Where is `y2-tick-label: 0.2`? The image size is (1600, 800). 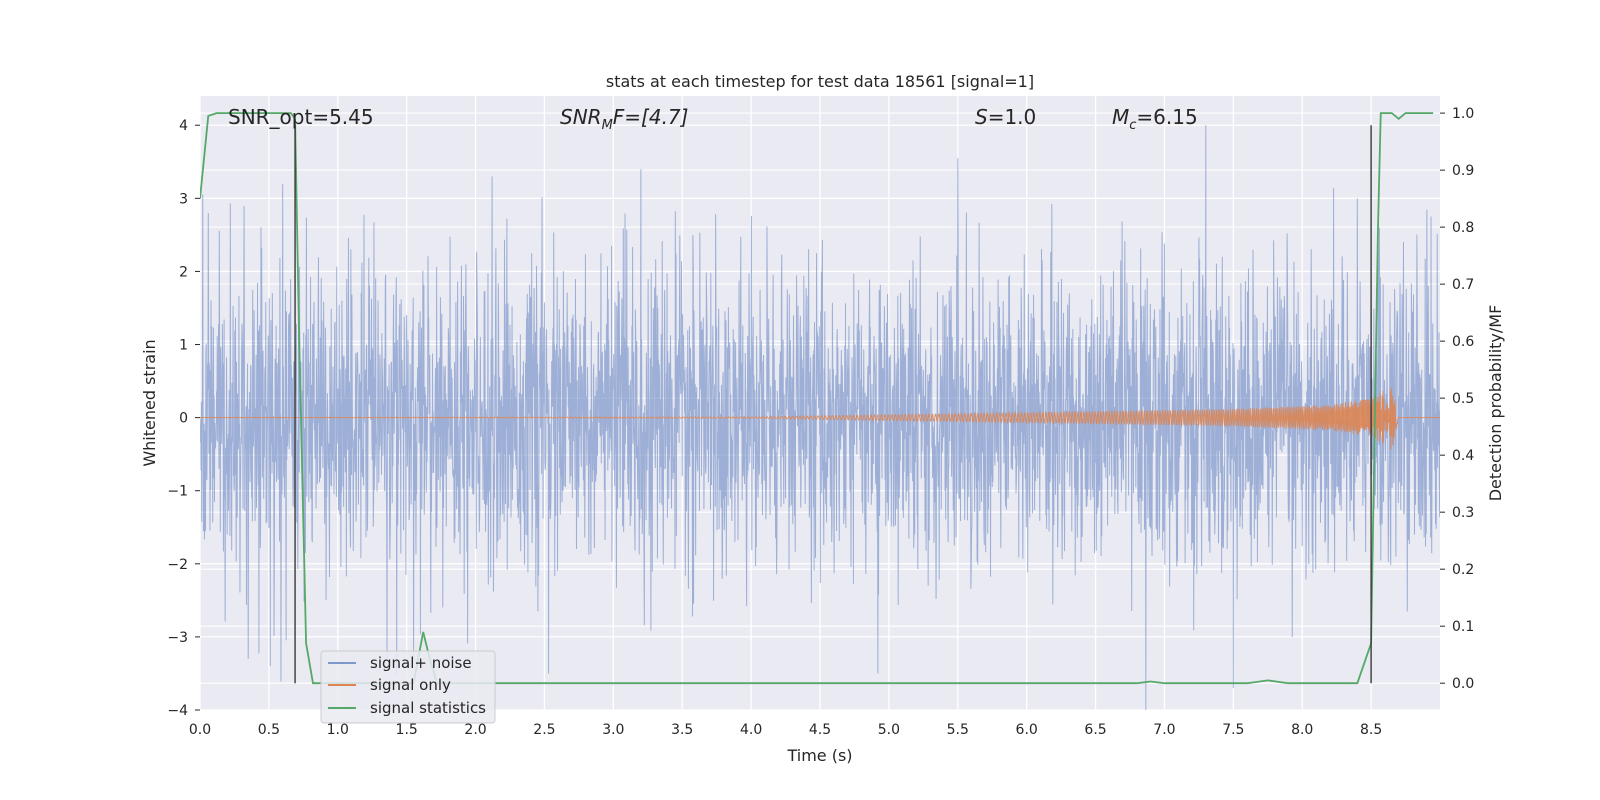 y2-tick-label: 0.2 is located at coordinates (1463, 570).